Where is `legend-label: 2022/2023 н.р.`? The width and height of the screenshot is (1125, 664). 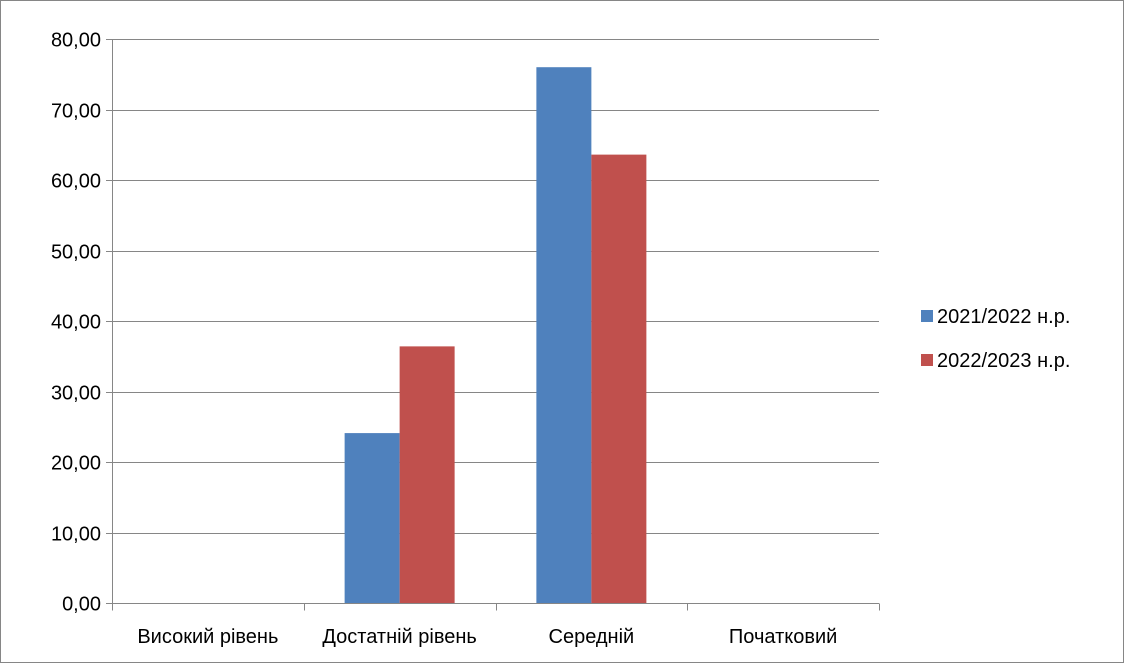
legend-label: 2022/2023 н.р. is located at coordinates (1003, 361).